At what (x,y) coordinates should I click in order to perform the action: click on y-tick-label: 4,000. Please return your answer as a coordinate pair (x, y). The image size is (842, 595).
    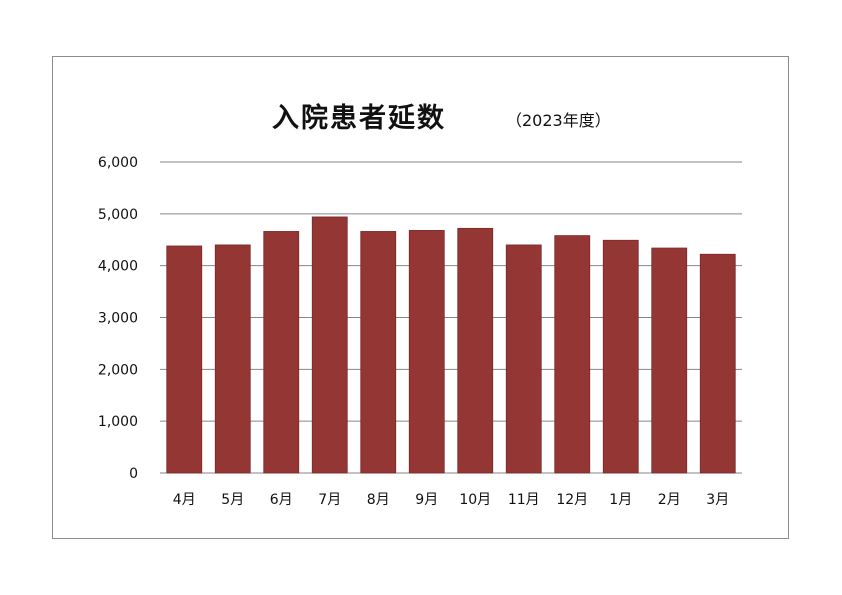
    Looking at the image, I should click on (118, 267).